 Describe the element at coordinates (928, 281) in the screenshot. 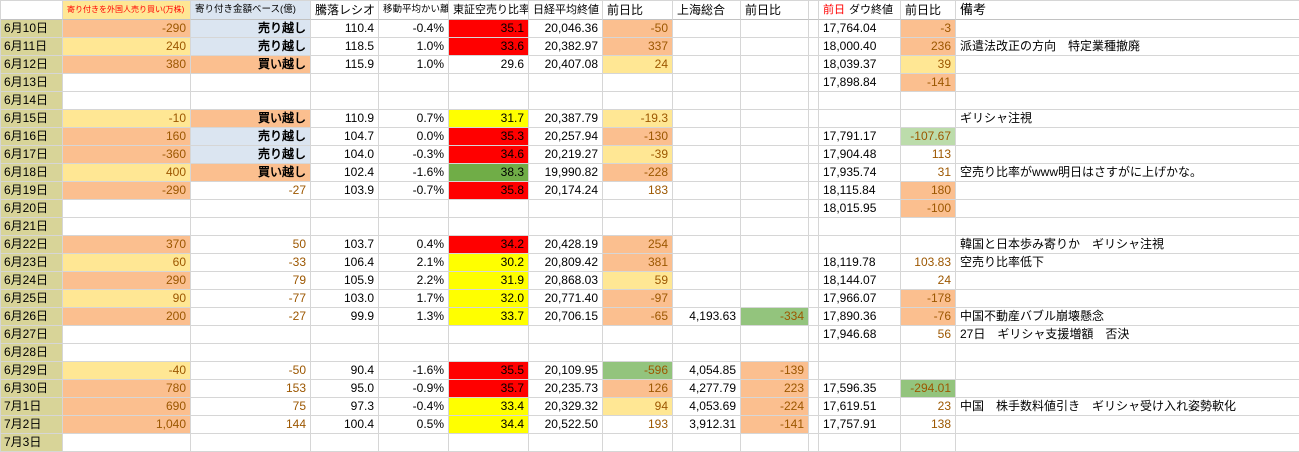

I see `cell-chg-dow-14: 24` at that location.